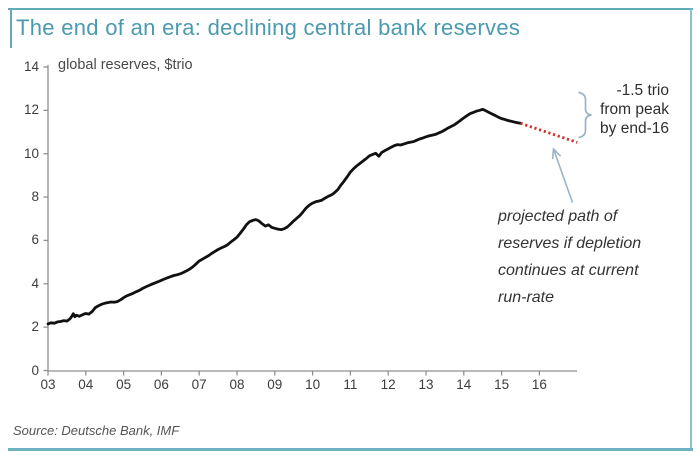  What do you see at coordinates (275, 384) in the screenshot?
I see `x-tick-label: 09` at bounding box center [275, 384].